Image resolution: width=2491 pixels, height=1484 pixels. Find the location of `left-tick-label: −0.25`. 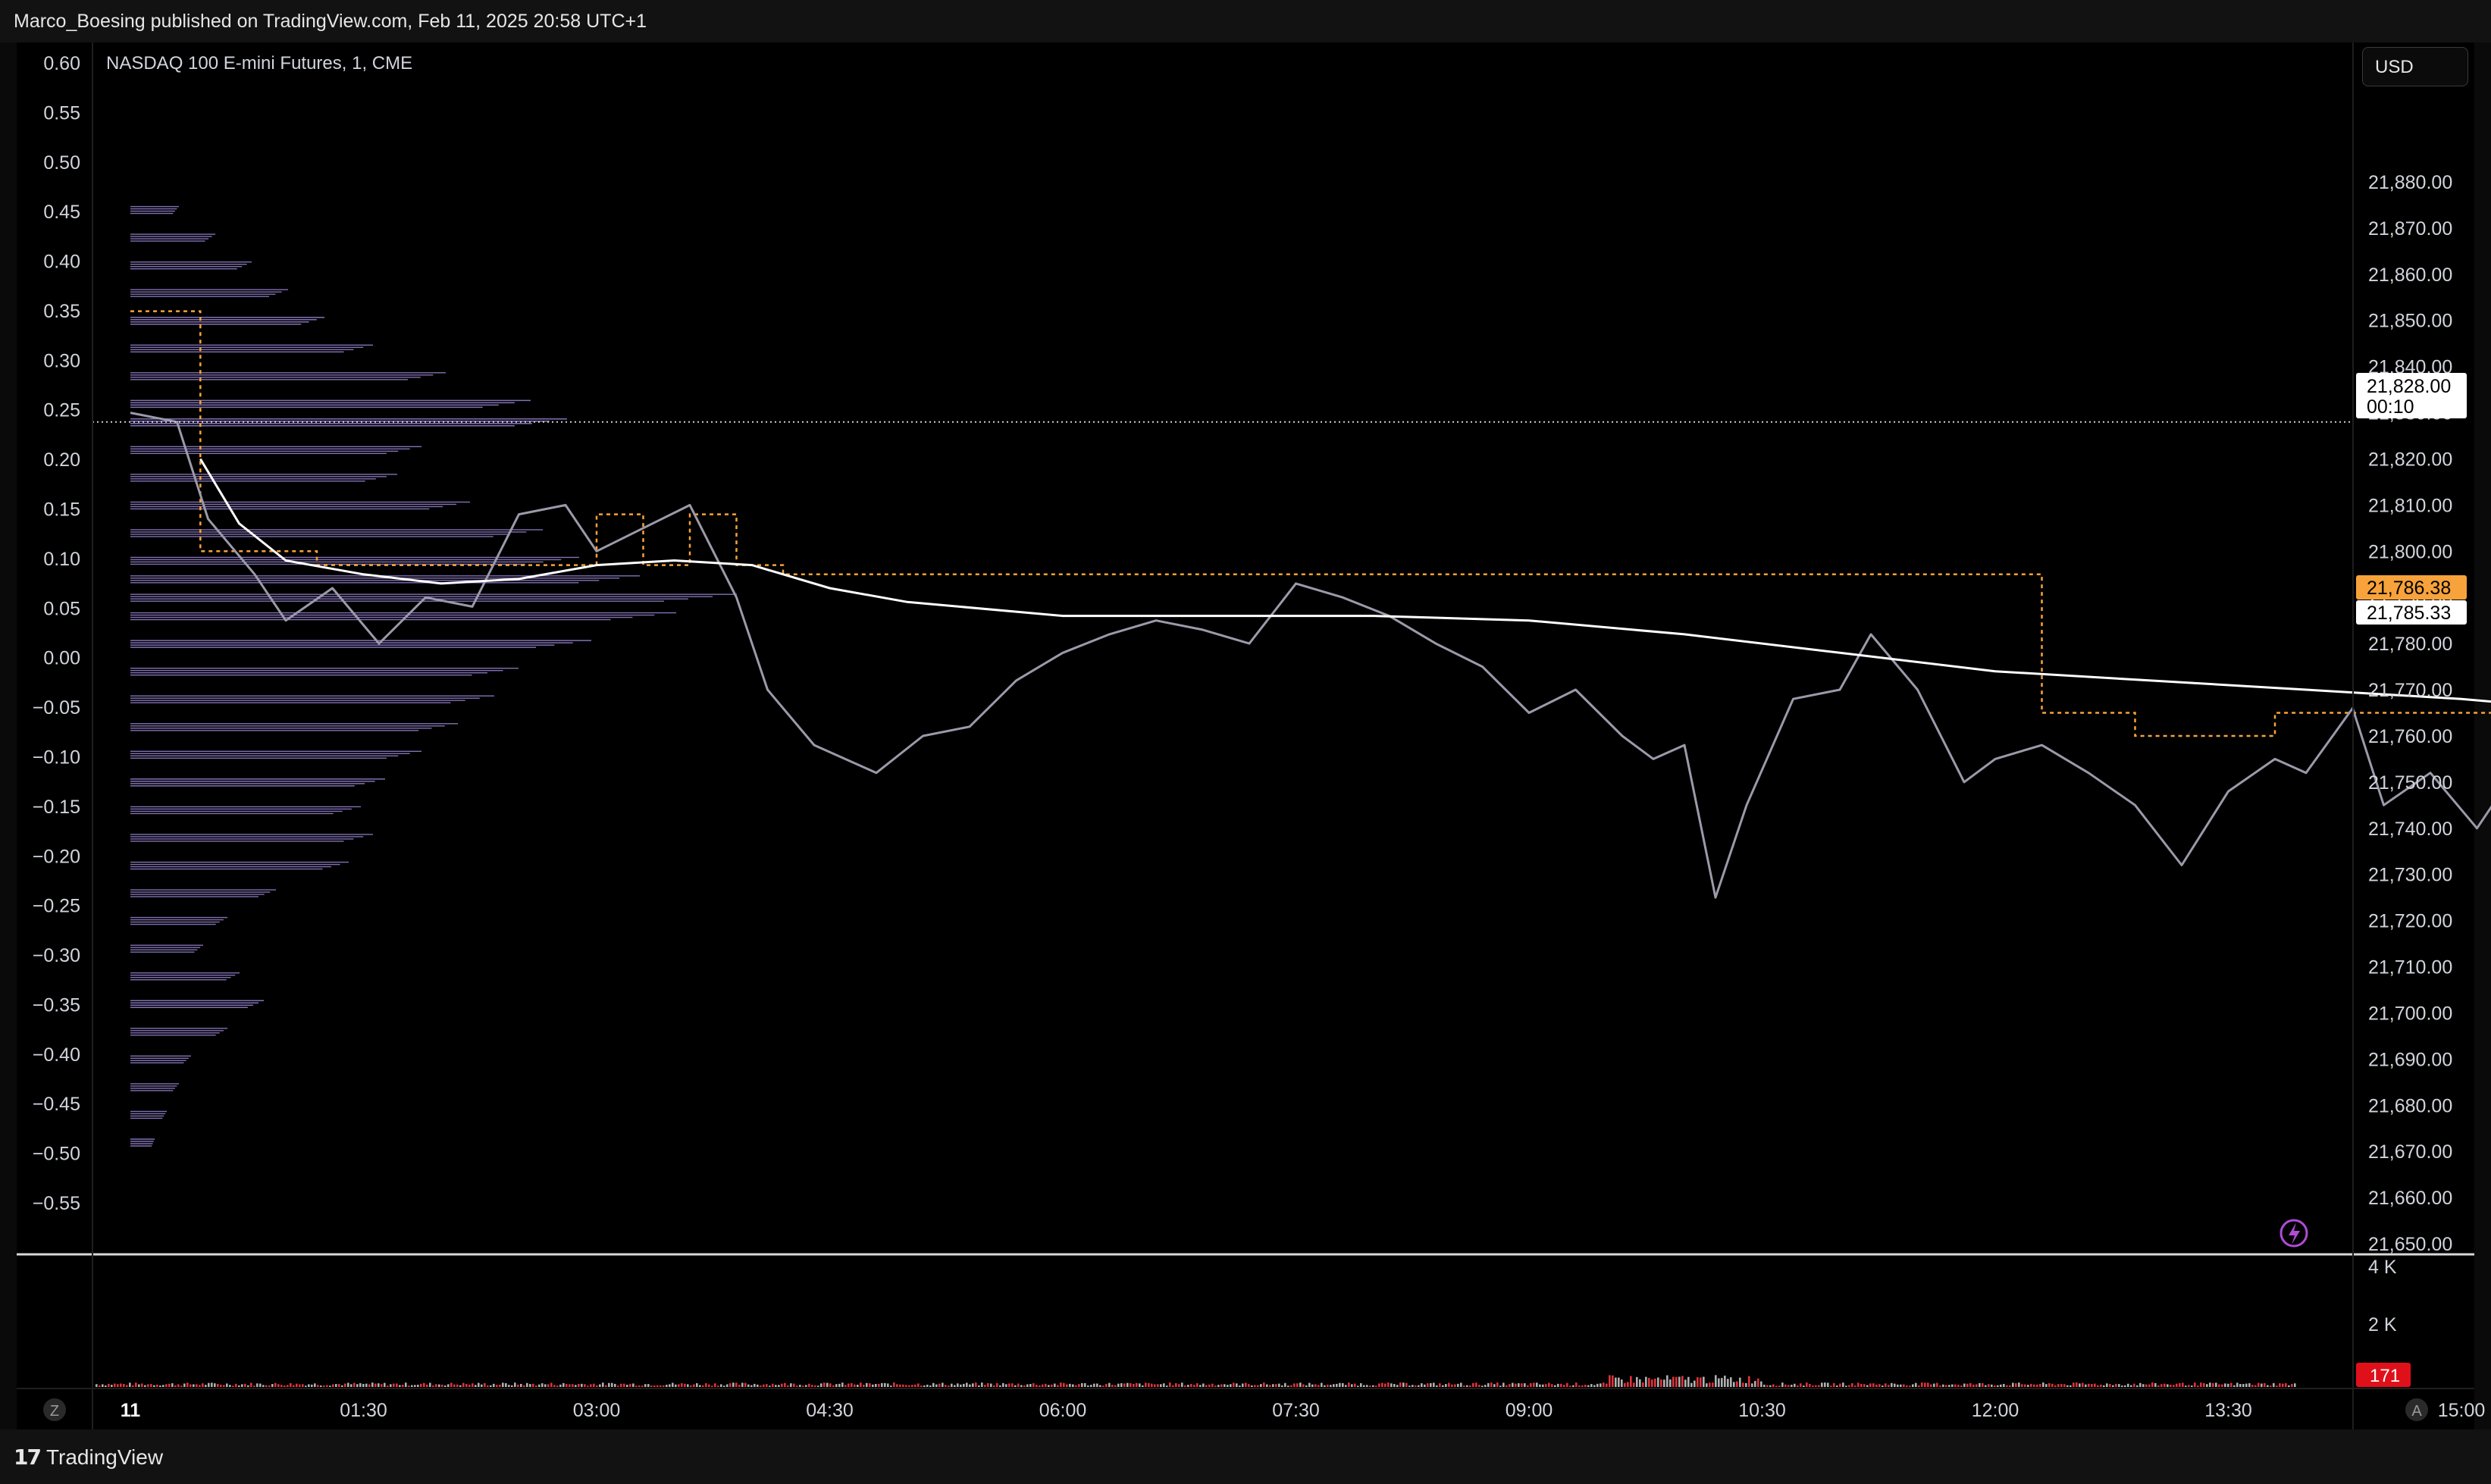

left-tick-label: −0.25 is located at coordinates (56, 906).